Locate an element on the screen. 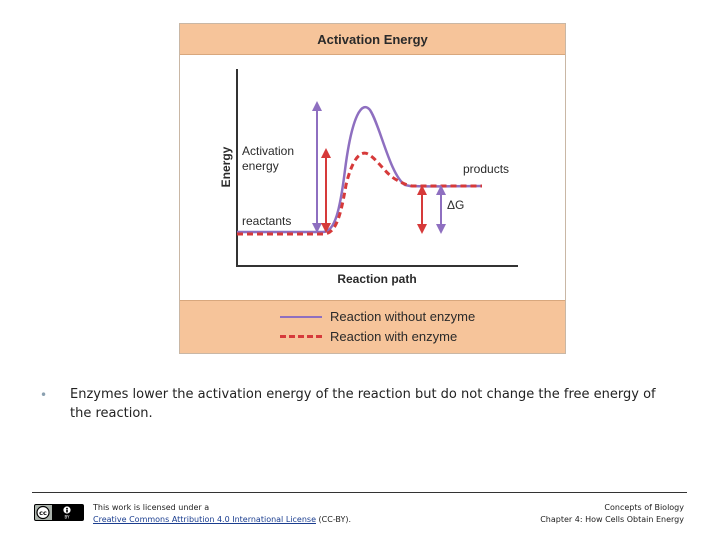  activation-energy-label-line1: Activation is located at coordinates (268, 151).